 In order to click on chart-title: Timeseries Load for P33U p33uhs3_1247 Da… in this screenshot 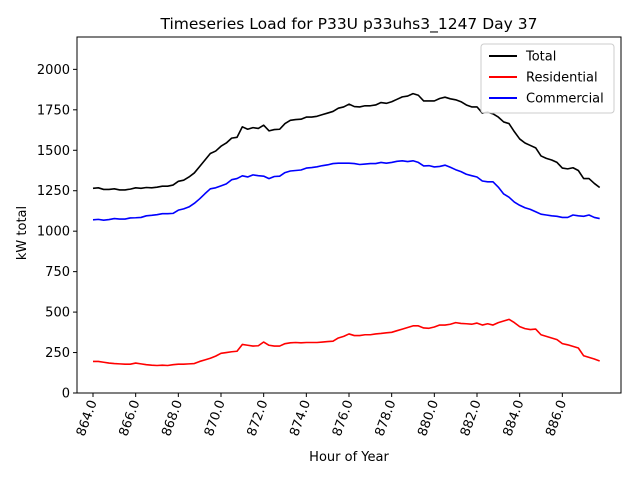, I will do `click(349, 24)`.